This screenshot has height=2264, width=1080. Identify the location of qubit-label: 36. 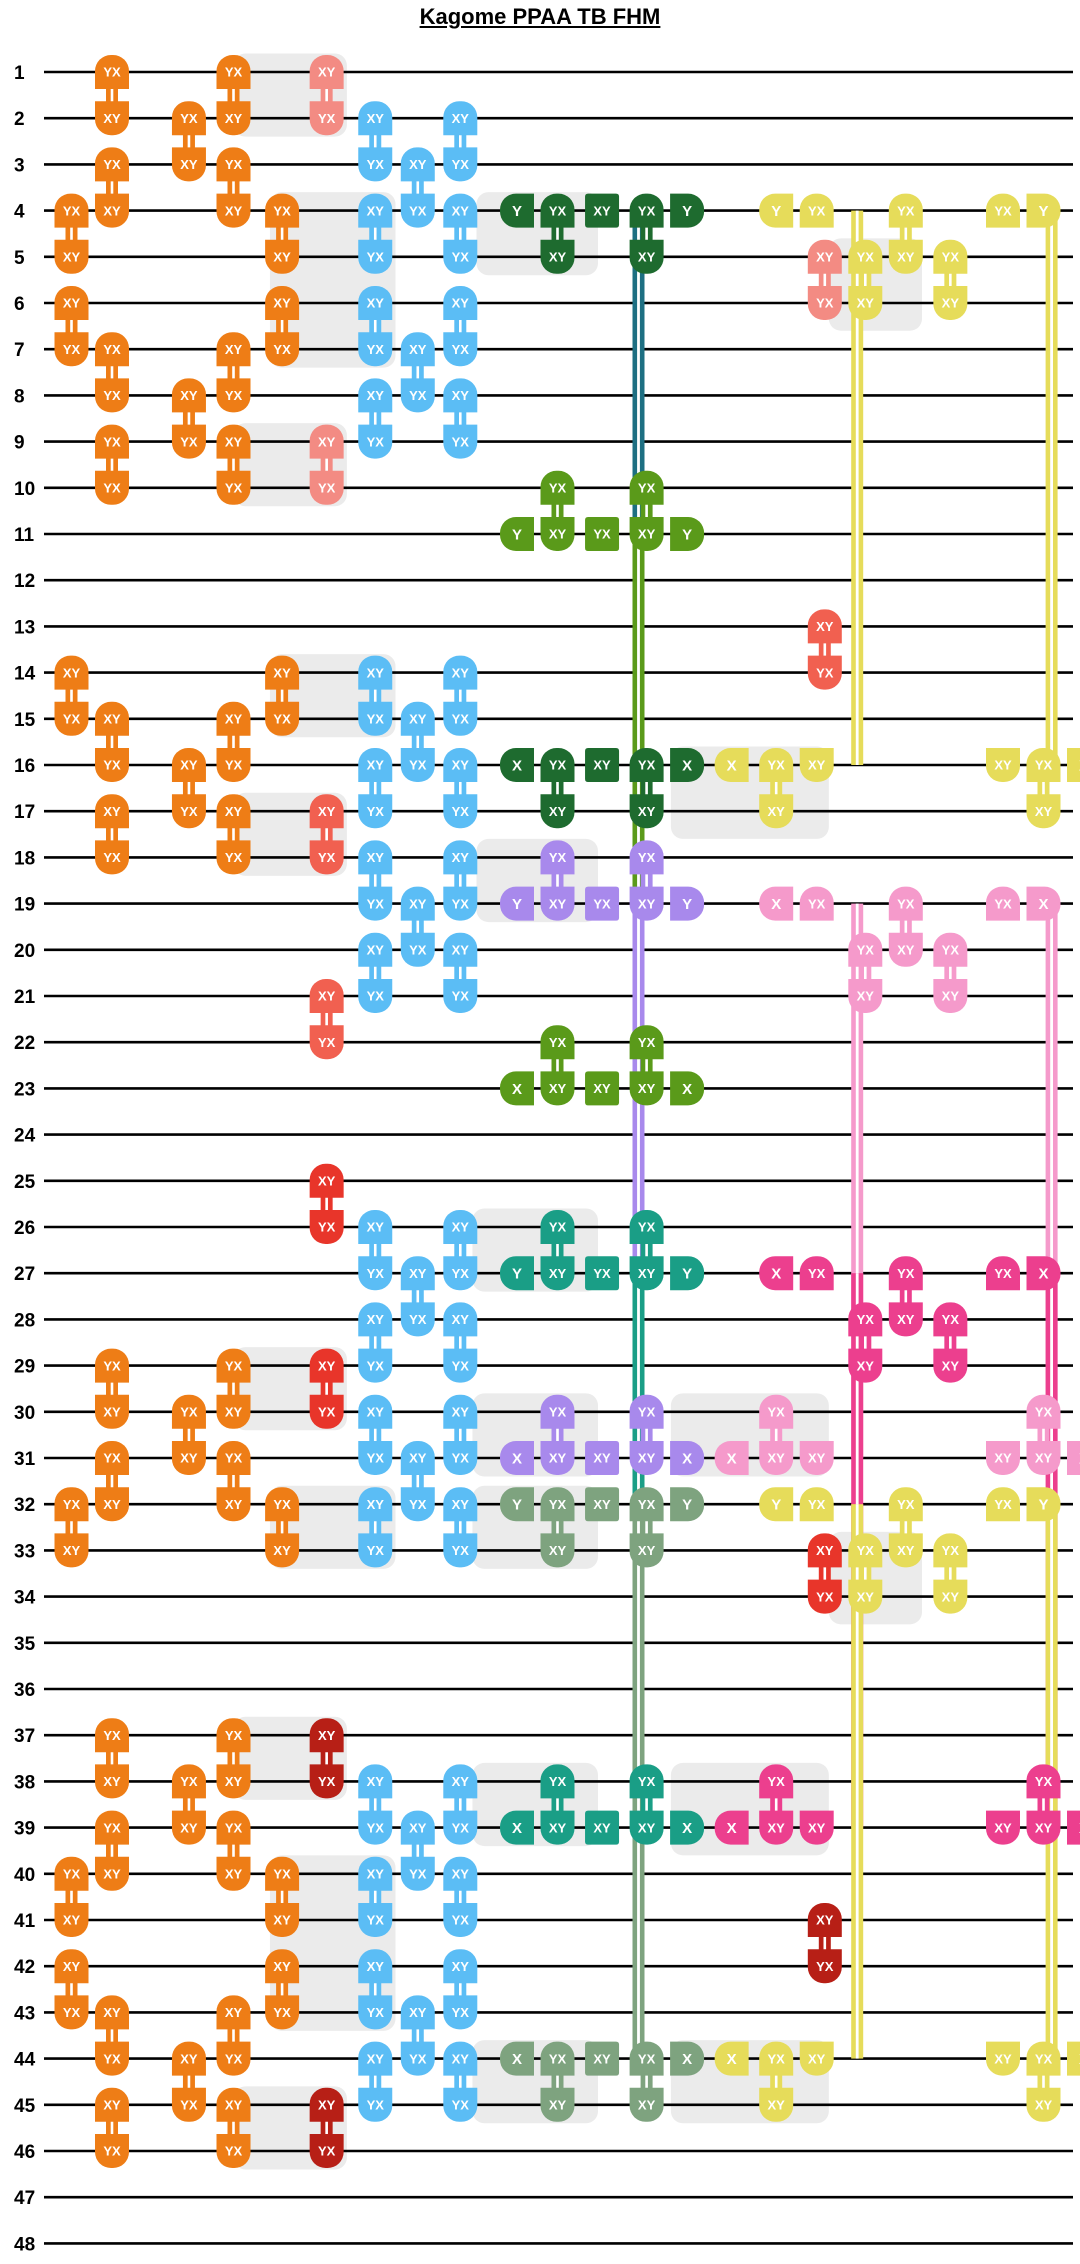
(24, 1690).